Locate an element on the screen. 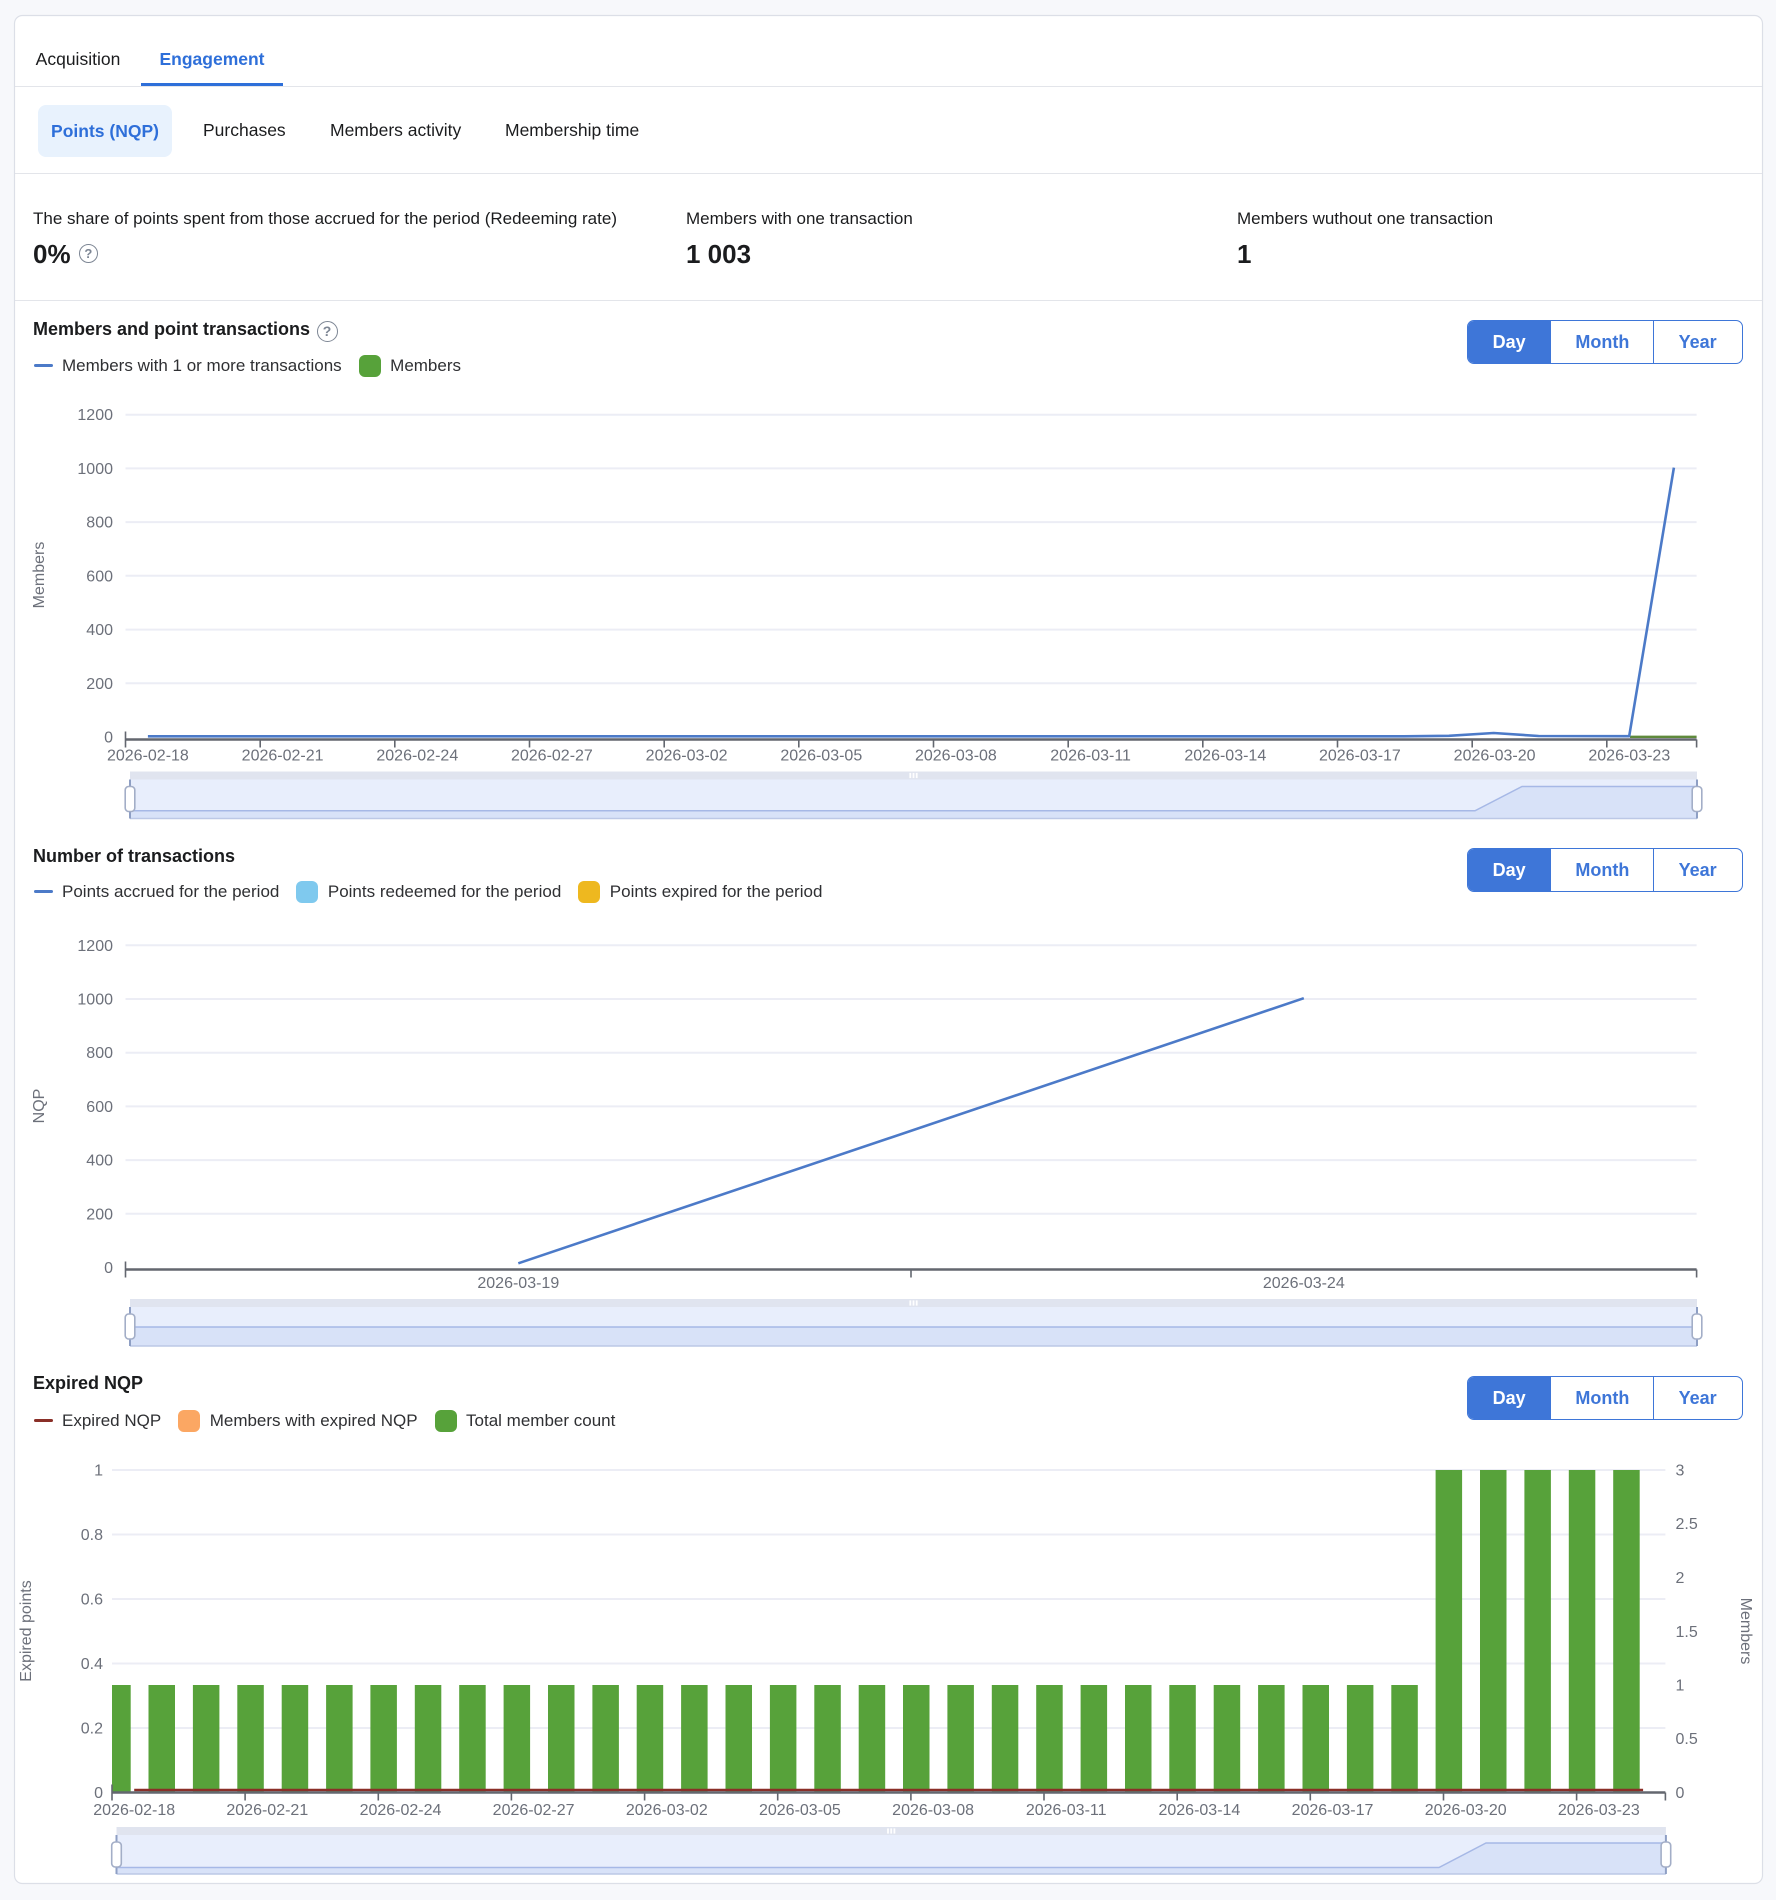 The width and height of the screenshot is (1776, 1900). svg-text: 0.6 is located at coordinates (92, 1600).